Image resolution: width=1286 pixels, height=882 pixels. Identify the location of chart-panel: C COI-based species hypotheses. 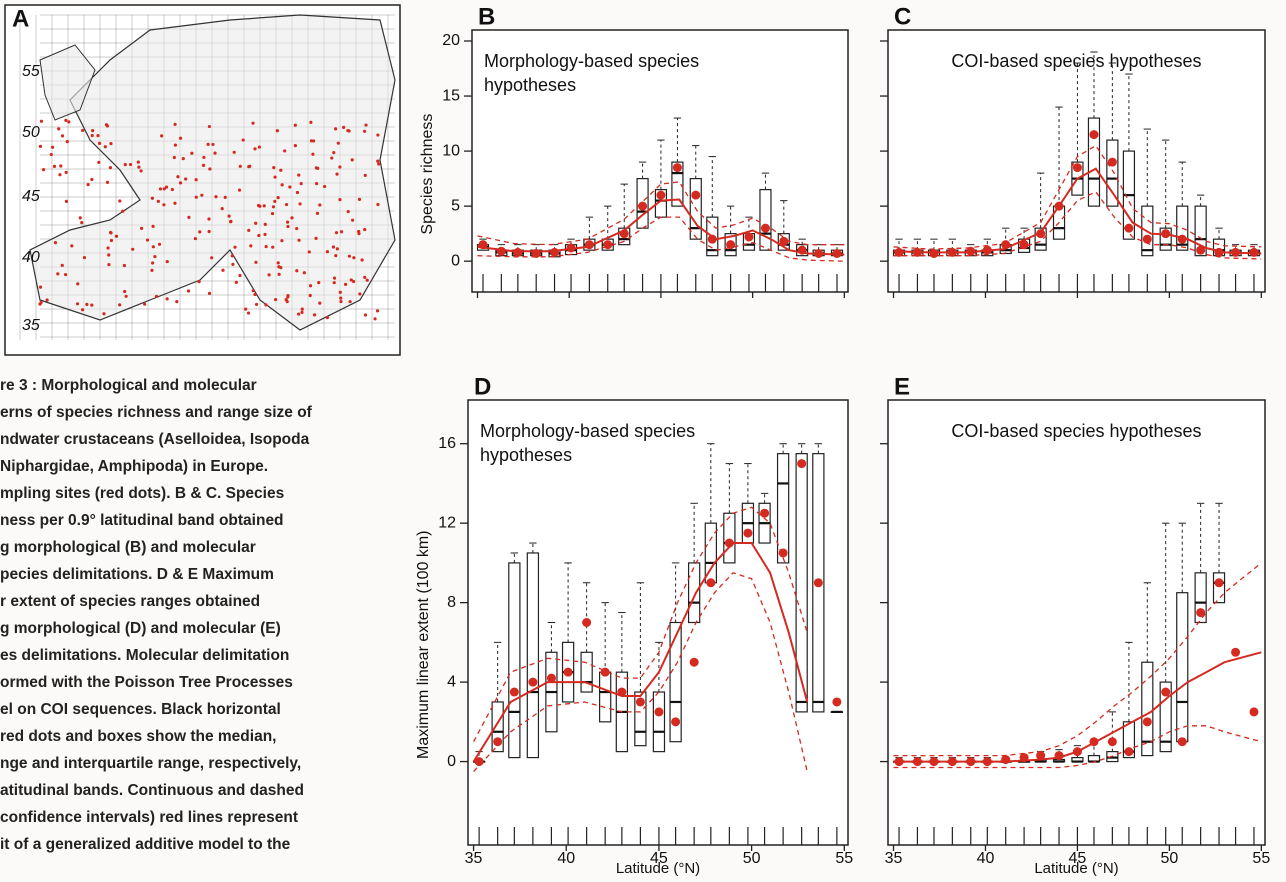
(1073, 150).